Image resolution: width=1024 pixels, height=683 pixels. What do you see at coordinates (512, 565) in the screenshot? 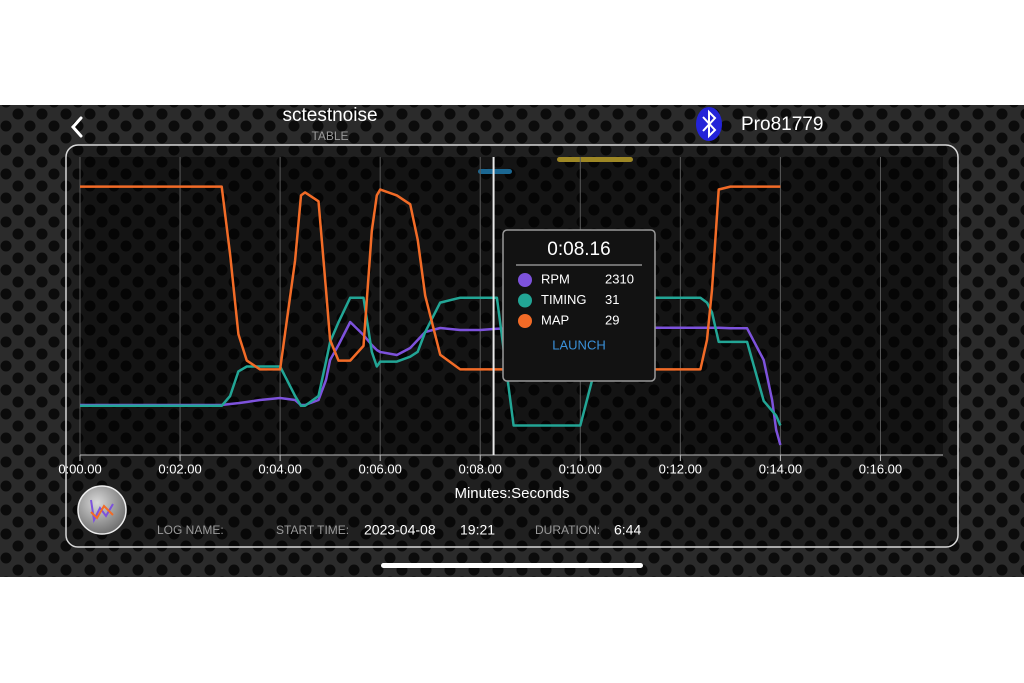
I see `home-indicator` at bounding box center [512, 565].